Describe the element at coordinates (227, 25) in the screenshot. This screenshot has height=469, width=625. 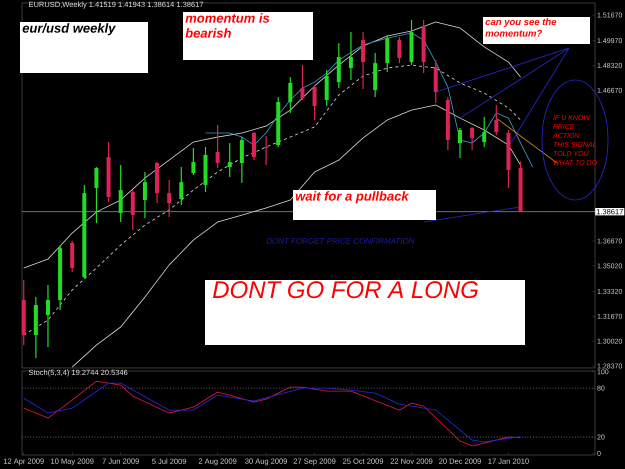
I see `annotation: momentum is bearish` at that location.